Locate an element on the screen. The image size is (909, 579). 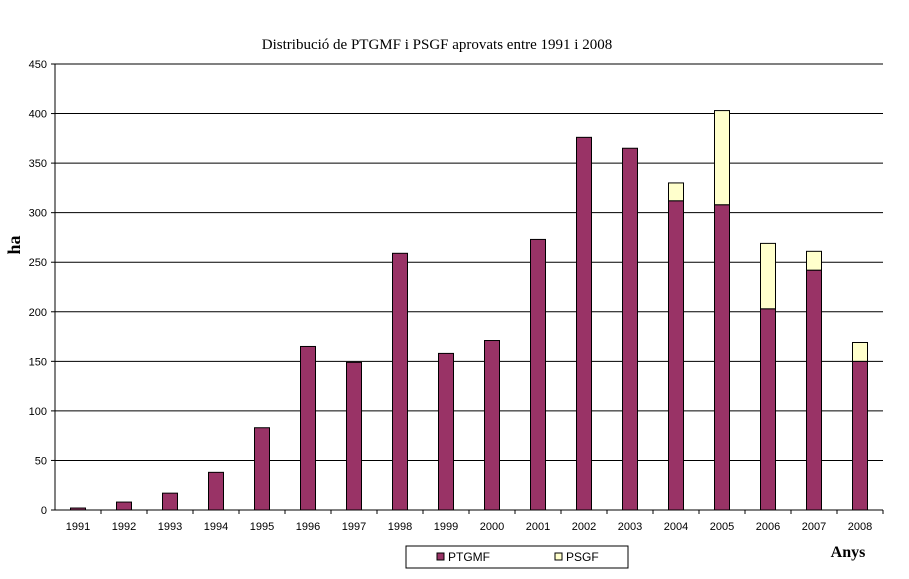
bar-ptgmf-2003 is located at coordinates (630, 329).